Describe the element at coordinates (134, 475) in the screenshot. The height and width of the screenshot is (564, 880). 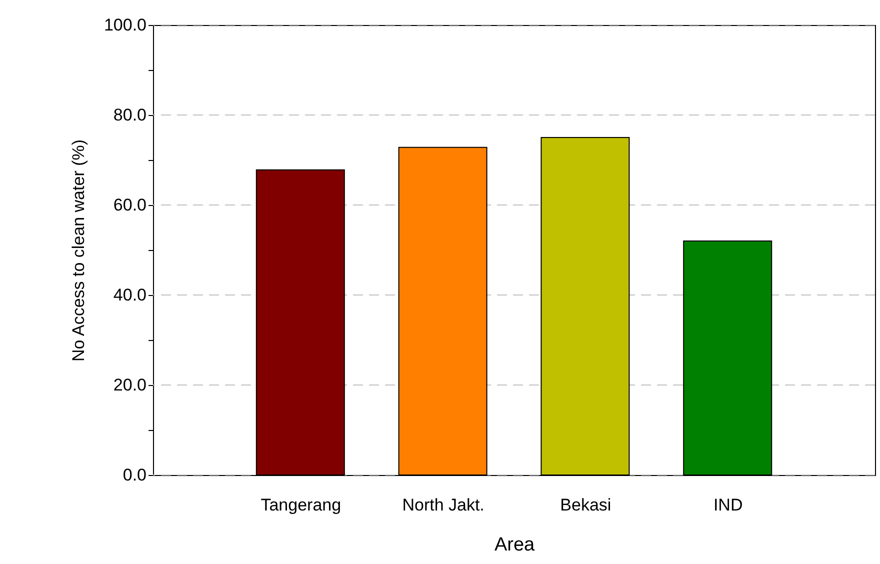
I see `y-tick-label: 0.0` at that location.